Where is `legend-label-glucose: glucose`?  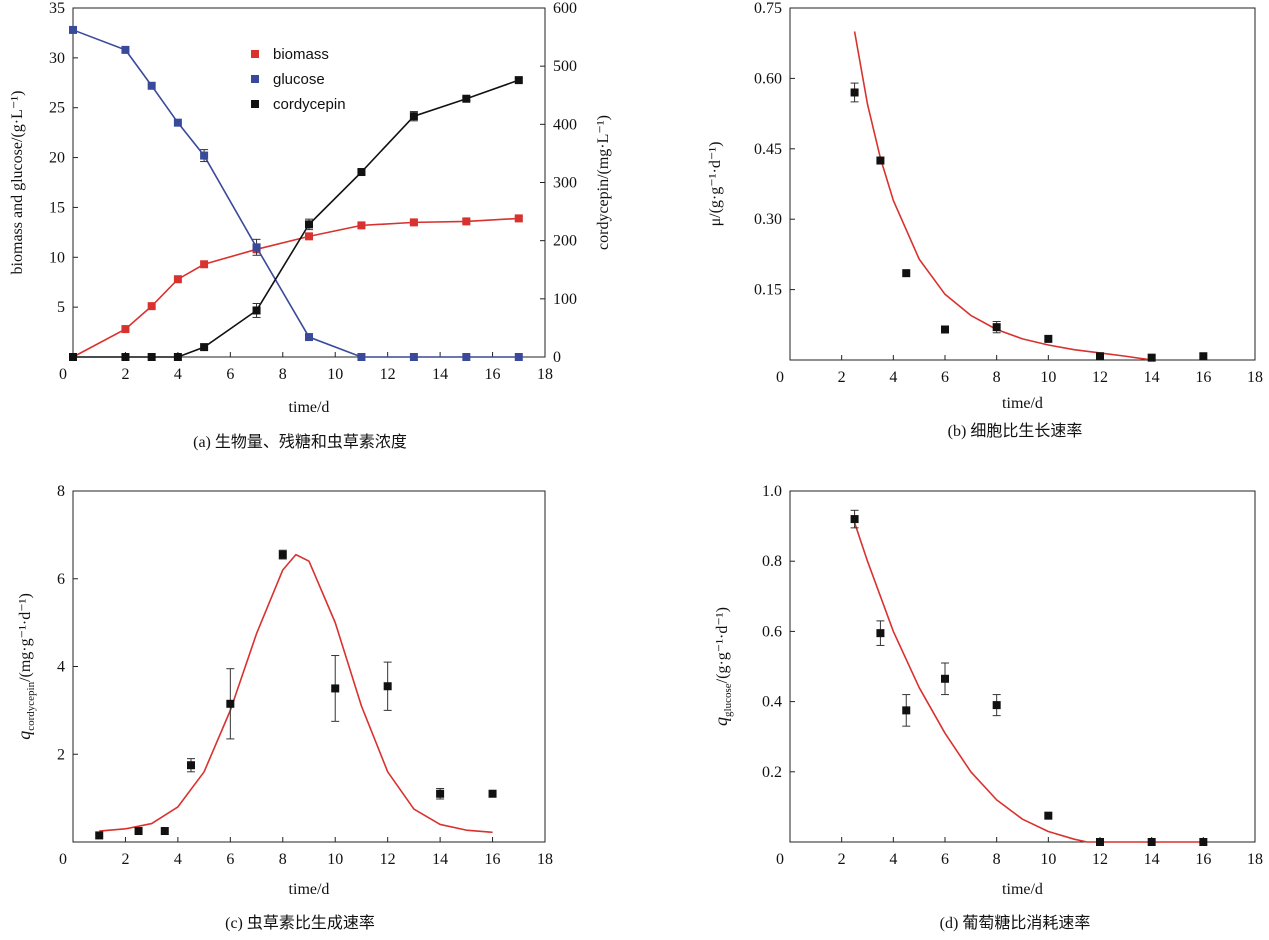 legend-label-glucose: glucose is located at coordinates (299, 79).